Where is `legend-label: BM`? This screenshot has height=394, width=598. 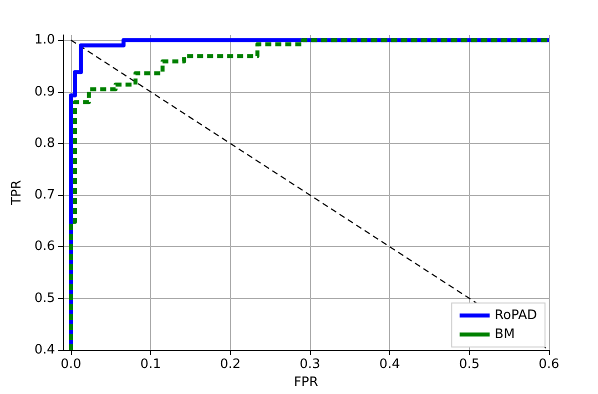 legend-label: BM is located at coordinates (504, 334).